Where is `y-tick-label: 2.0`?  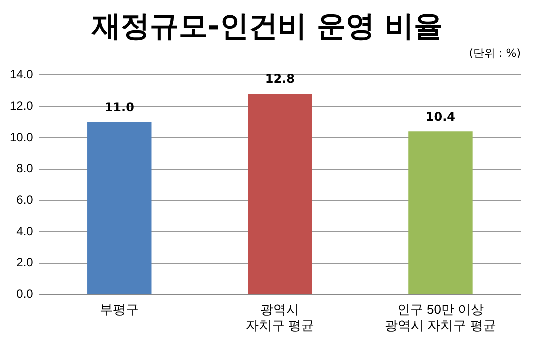 y-tick-label: 2.0 is located at coordinates (25, 263).